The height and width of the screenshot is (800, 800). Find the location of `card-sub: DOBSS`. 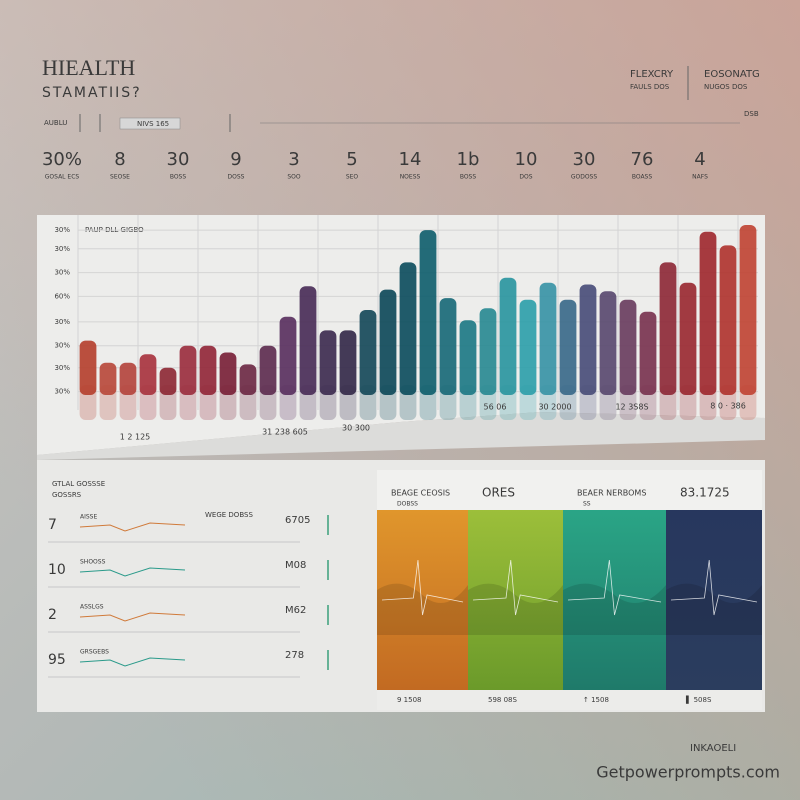

card-sub: DOBSS is located at coordinates (407, 504).